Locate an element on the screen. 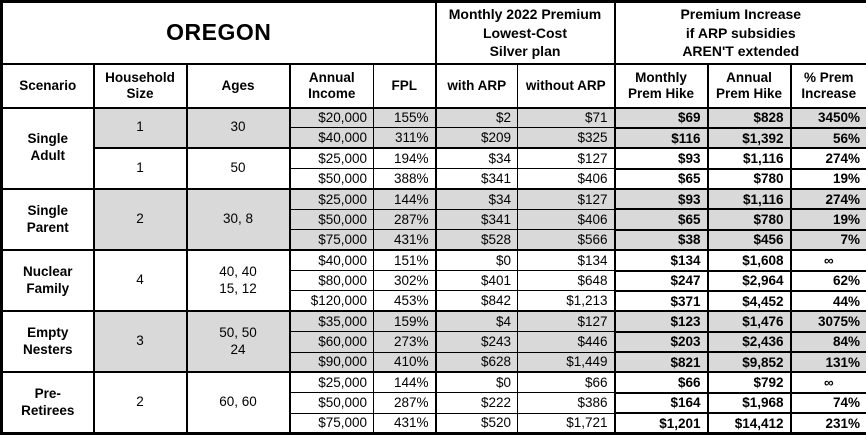 The image size is (866, 435). annual-hike-cell: $4,452 is located at coordinates (749, 301).